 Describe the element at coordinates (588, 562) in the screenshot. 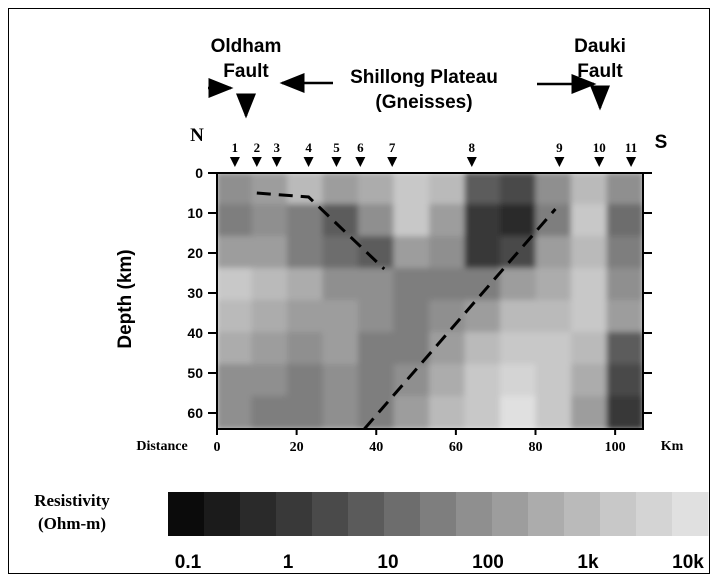

I see `colorbar-tick-label: 1k` at that location.